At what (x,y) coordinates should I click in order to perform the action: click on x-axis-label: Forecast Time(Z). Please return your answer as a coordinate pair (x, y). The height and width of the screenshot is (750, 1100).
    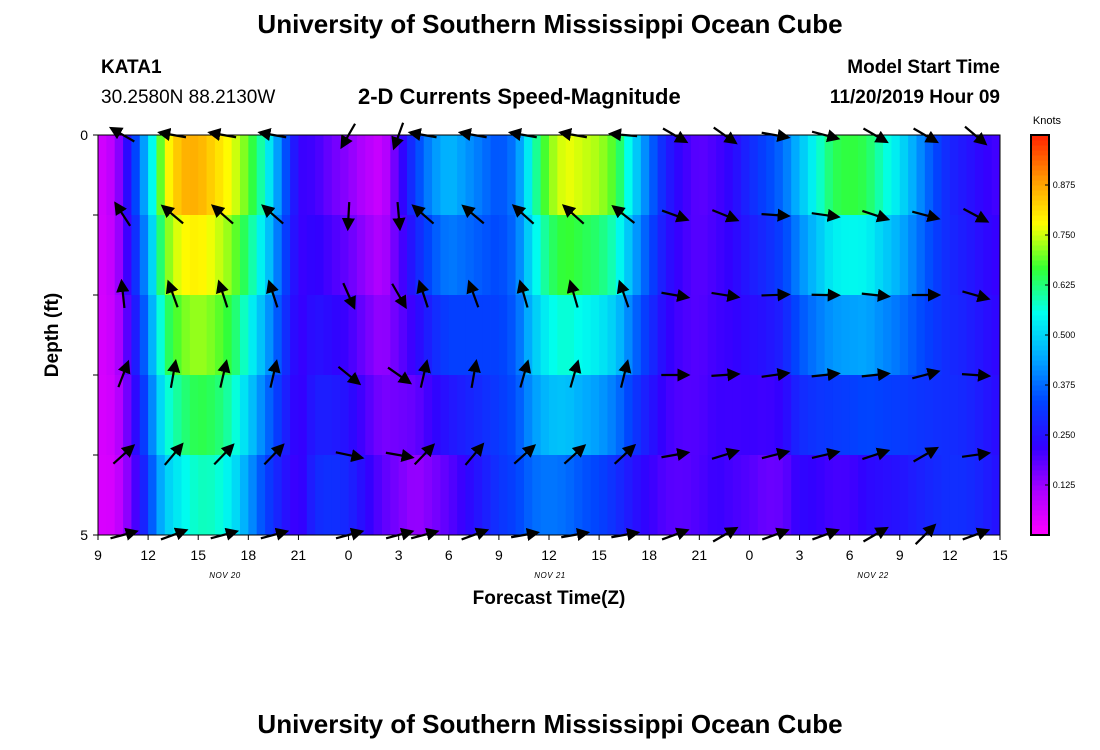
    Looking at the image, I should click on (549, 598).